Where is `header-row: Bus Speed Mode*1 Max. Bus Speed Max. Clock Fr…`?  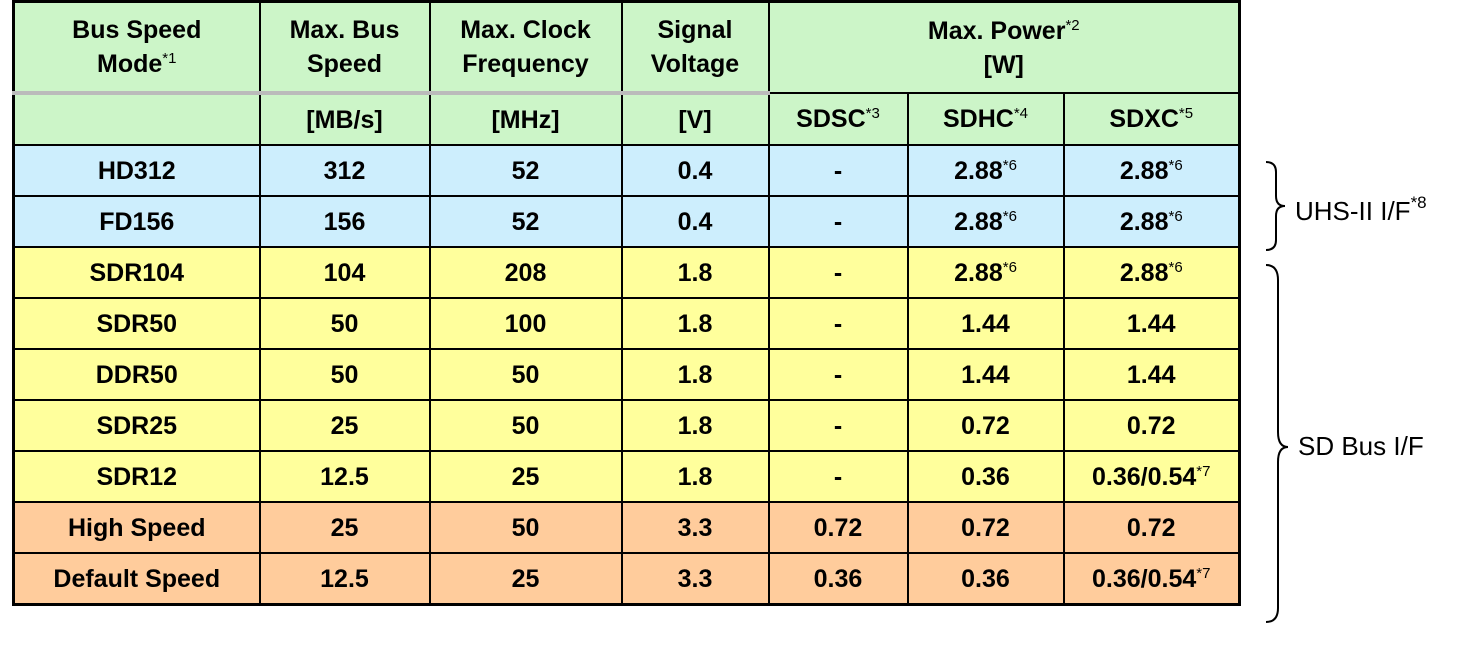 header-row: Bus Speed Mode*1 Max. Bus Speed Max. Clock Fr… is located at coordinates (626, 47).